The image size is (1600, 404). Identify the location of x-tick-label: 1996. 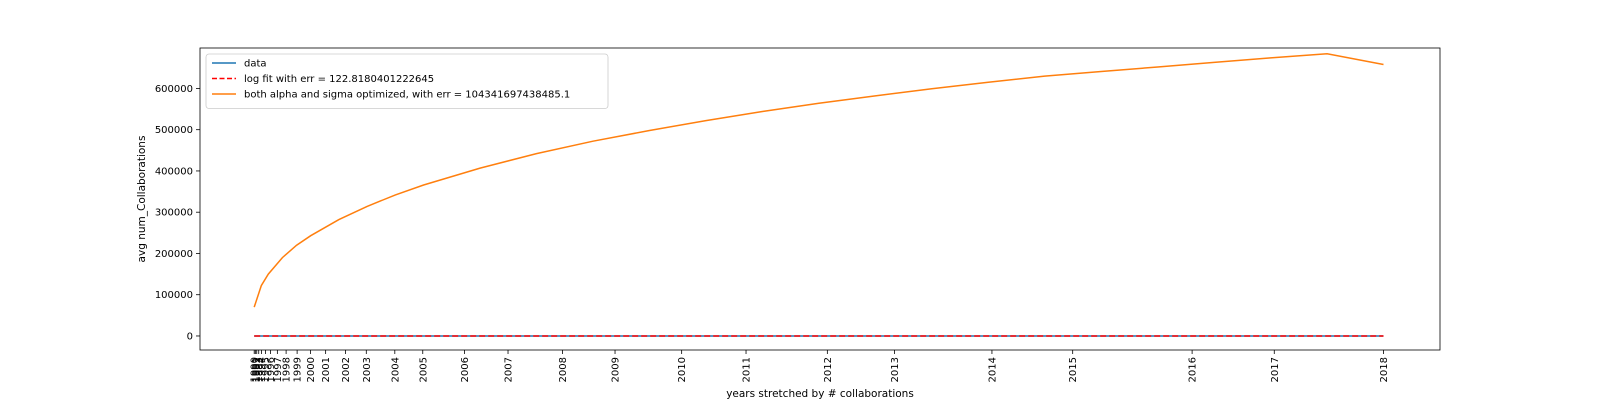
(271, 369).